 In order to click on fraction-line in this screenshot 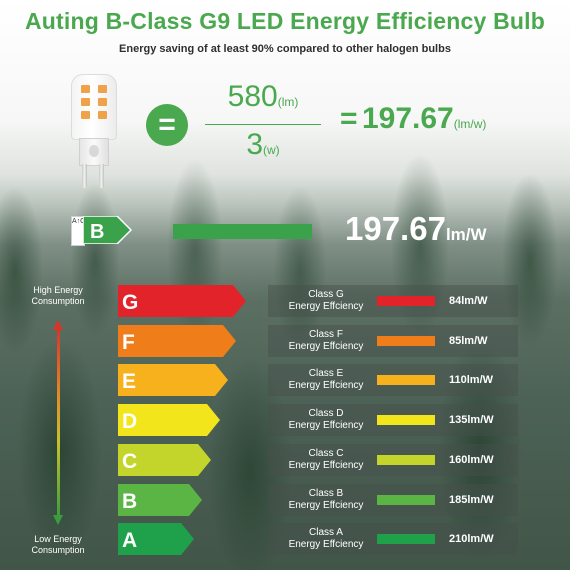, I will do `click(263, 124)`.